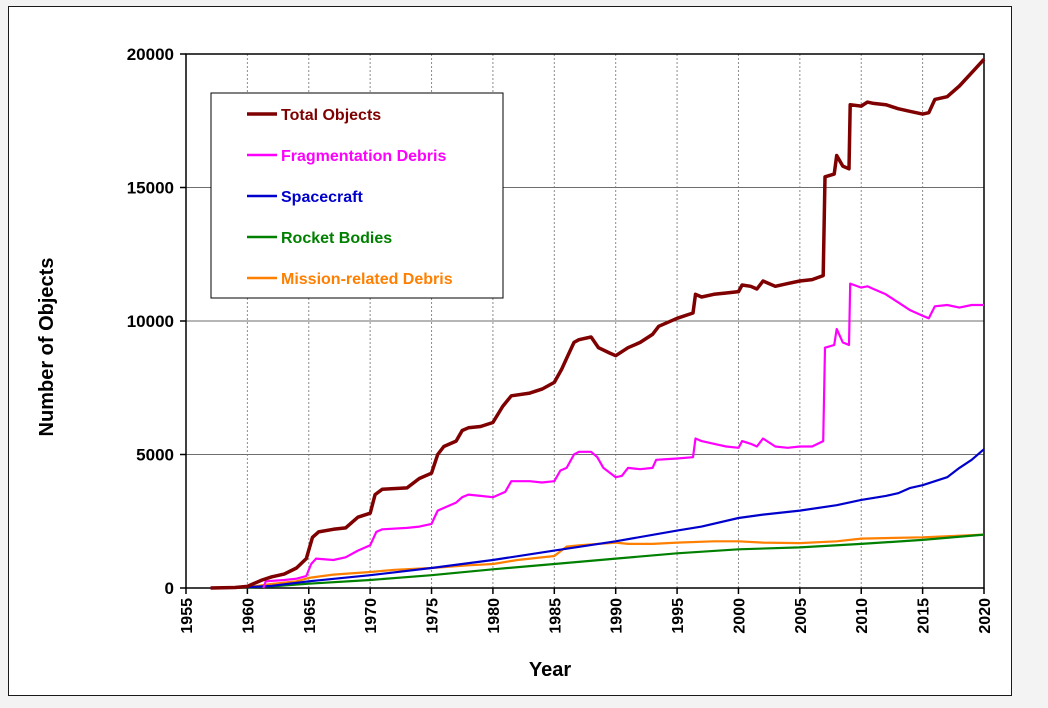  What do you see at coordinates (150, 188) in the screenshot?
I see `y-tick-label: 15000` at bounding box center [150, 188].